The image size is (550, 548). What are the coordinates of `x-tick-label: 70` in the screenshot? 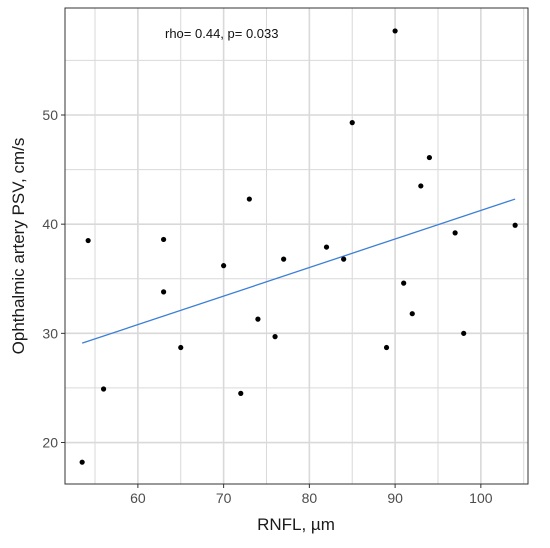 It's located at (224, 498).